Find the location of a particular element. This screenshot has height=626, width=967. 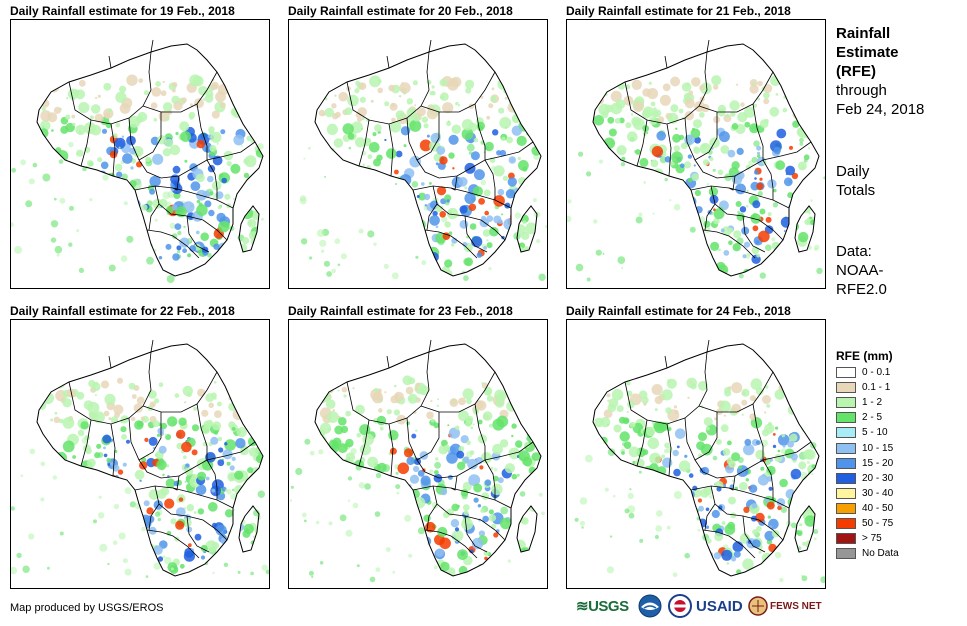

legend-item: 50 - 75 is located at coordinates (867, 523).